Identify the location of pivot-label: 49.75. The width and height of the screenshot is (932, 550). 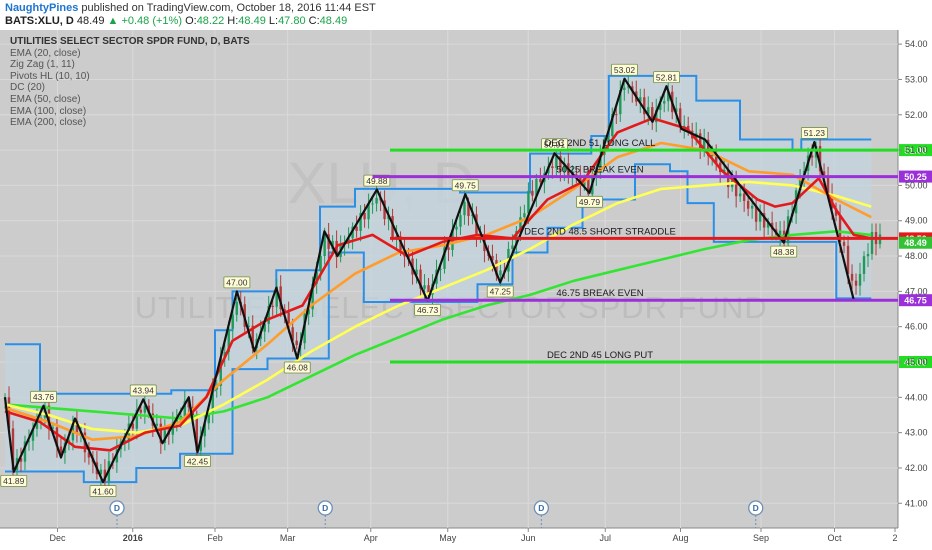
(465, 185).